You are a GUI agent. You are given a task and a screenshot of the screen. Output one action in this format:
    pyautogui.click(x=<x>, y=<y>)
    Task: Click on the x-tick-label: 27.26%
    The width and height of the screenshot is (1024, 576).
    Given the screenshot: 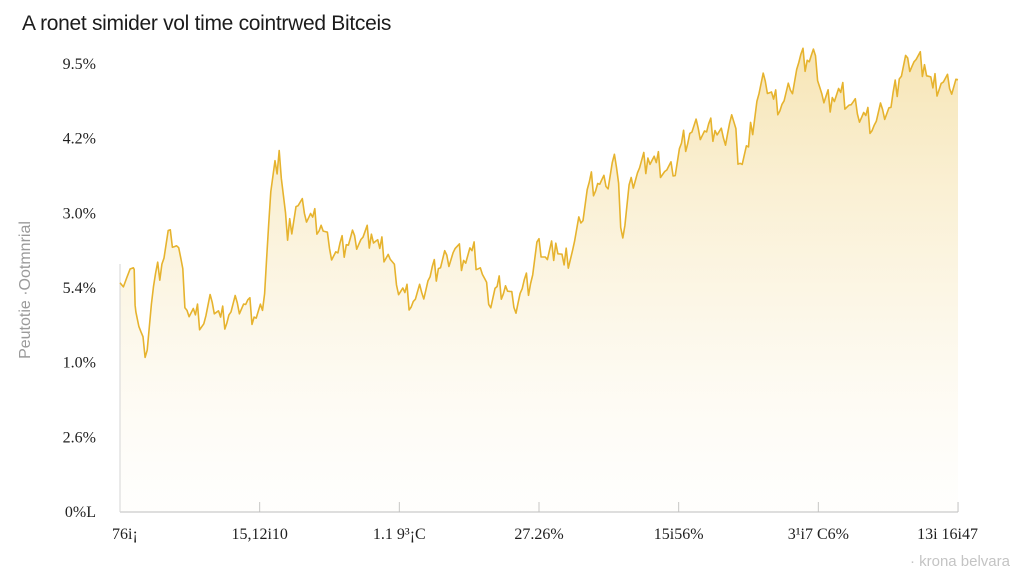 What is the action you would take?
    pyautogui.click(x=538, y=534)
    